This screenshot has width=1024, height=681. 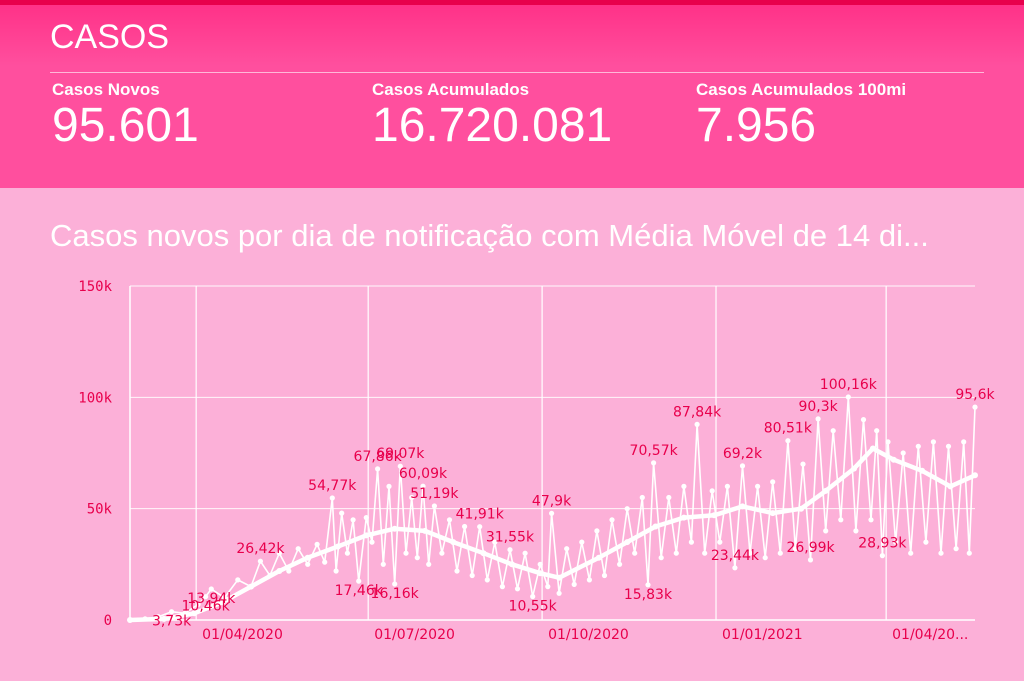 I want to click on kpi-total-cases-value: 16.720.081, so click(x=492, y=125).